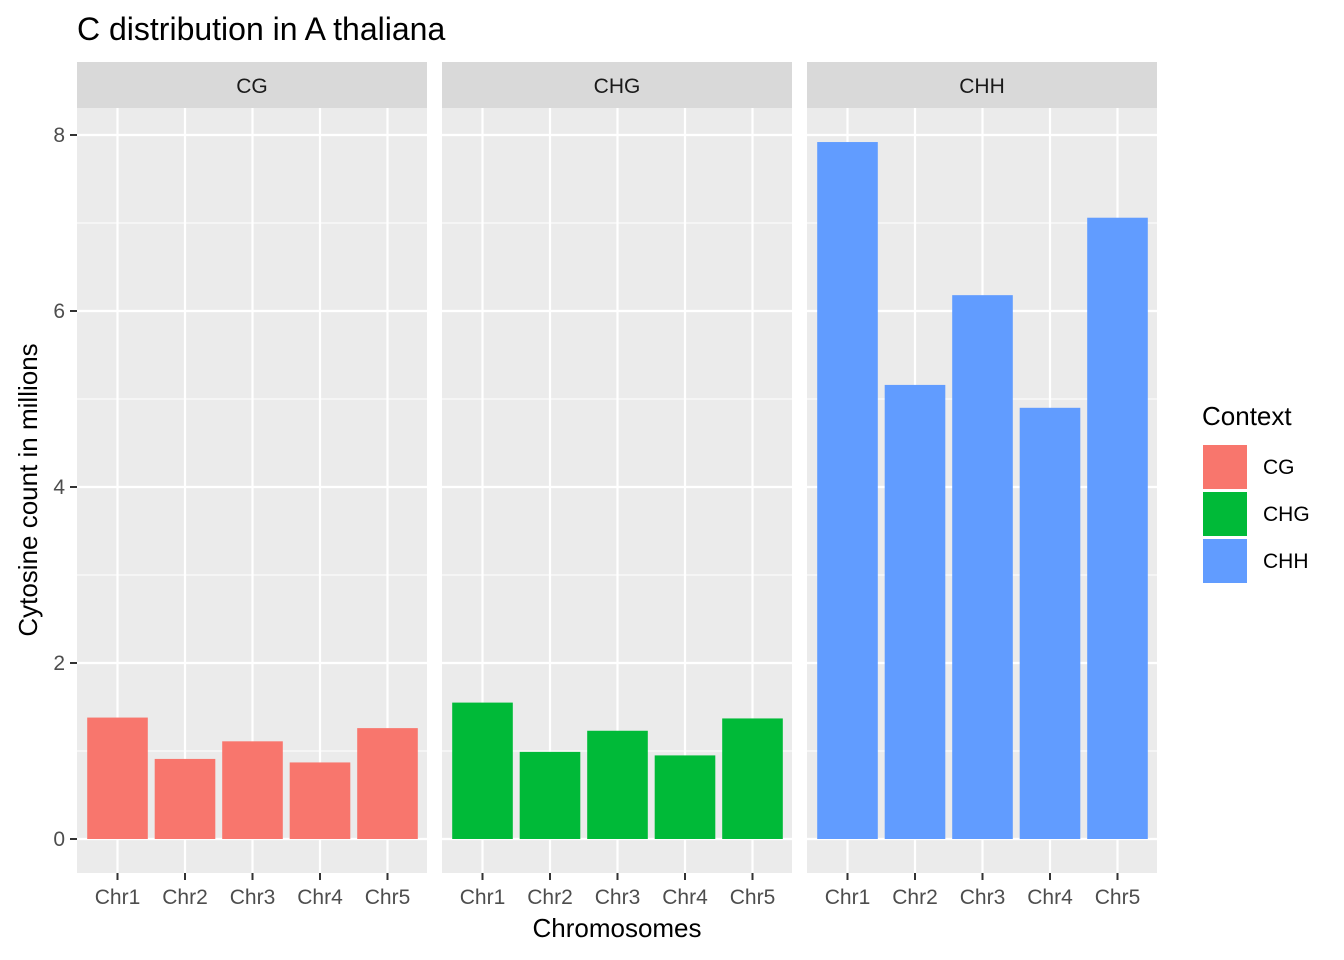 The height and width of the screenshot is (960, 1344). I want to click on bar-chg-chr2, so click(550, 795).